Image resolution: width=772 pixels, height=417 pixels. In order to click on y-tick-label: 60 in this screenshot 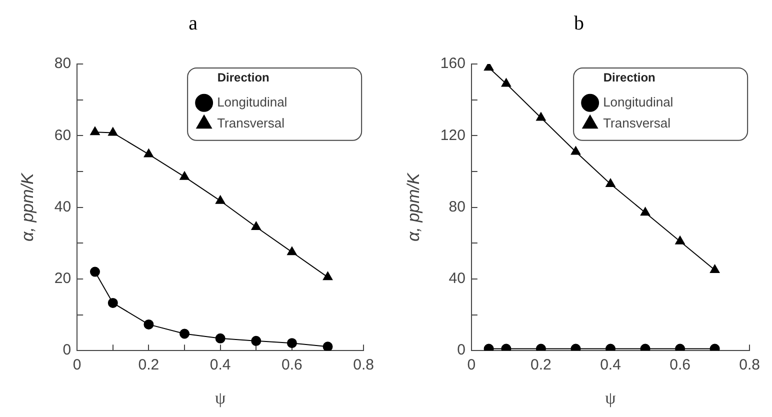, I will do `click(63, 135)`.